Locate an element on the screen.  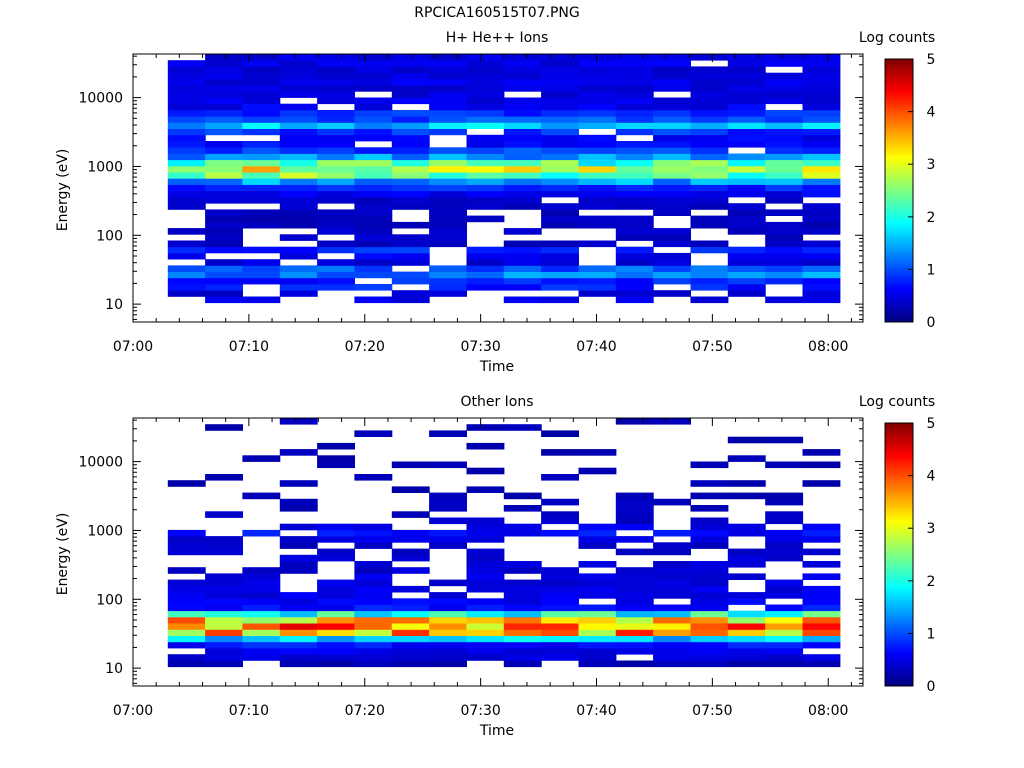
panel-title: H+ He++ Ions is located at coordinates (497, 38).